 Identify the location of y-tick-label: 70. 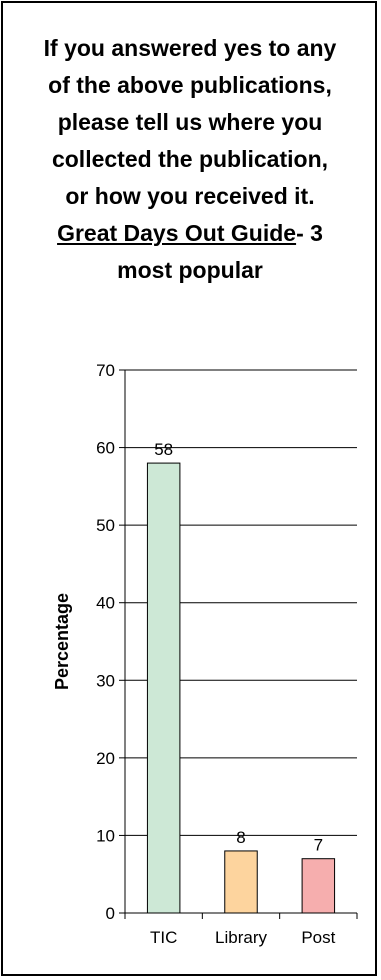
(105, 370).